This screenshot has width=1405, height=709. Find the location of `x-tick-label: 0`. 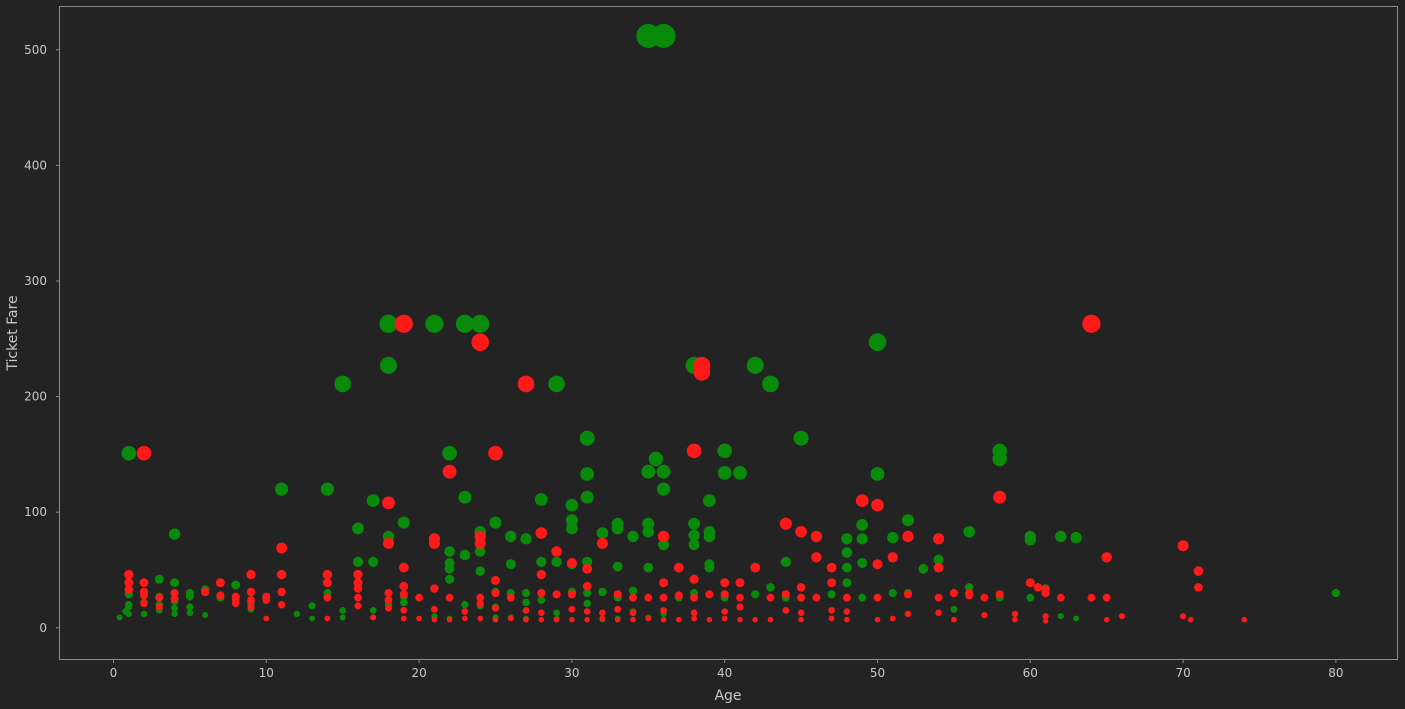

x-tick-label: 0 is located at coordinates (114, 673).